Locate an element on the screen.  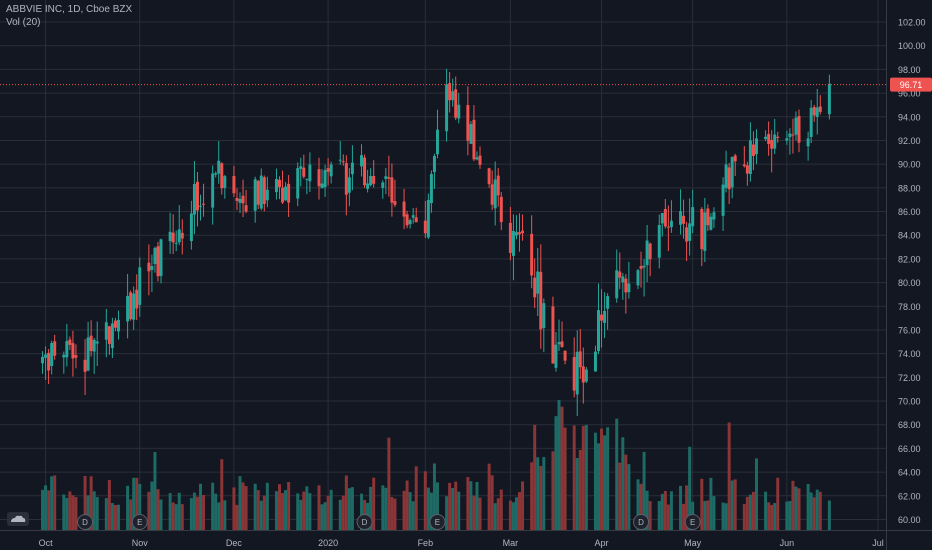
y-tick-label: 72.00 is located at coordinates (909, 378).